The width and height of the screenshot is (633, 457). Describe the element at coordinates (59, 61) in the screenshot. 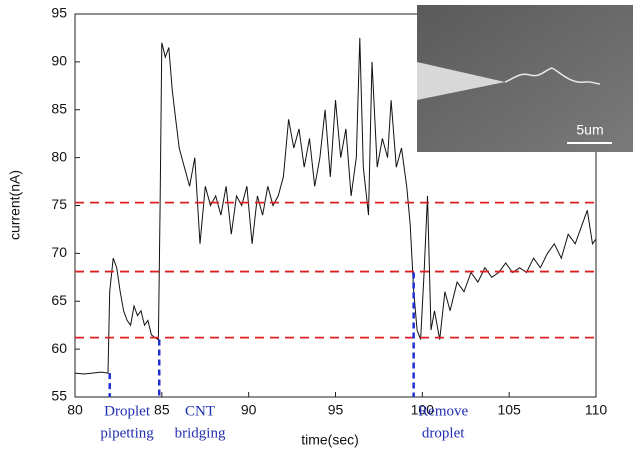

I see `y-tick-label: 90` at that location.